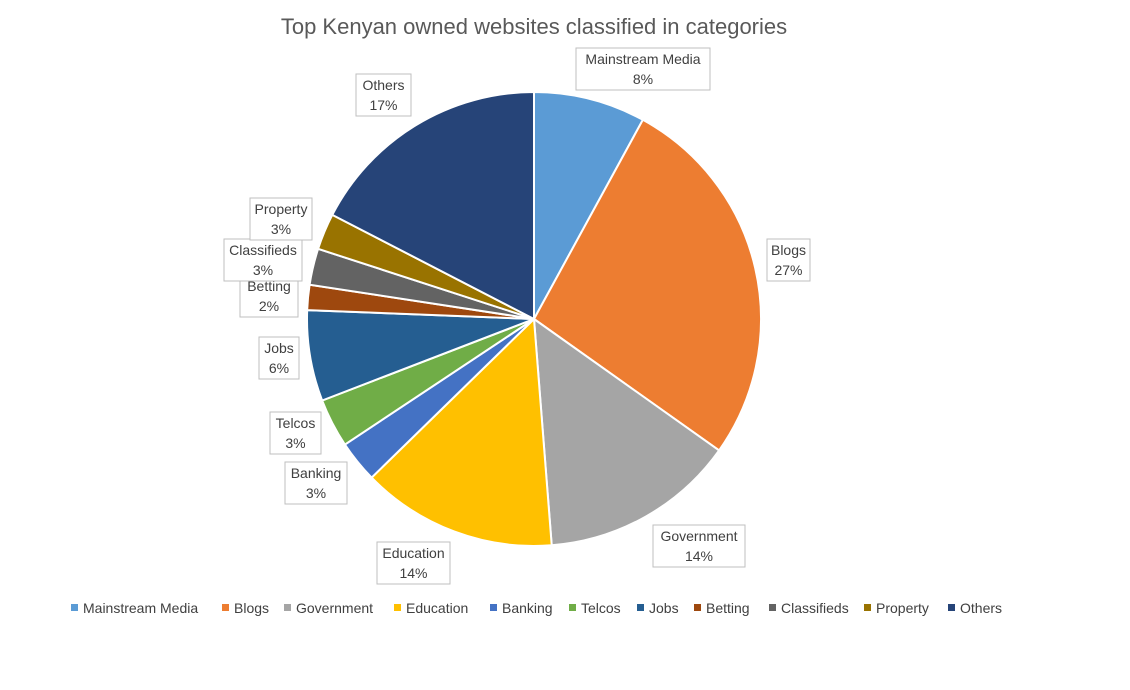 The image size is (1130, 690). Describe the element at coordinates (527, 608) in the screenshot. I see `legend-label: Banking` at that location.